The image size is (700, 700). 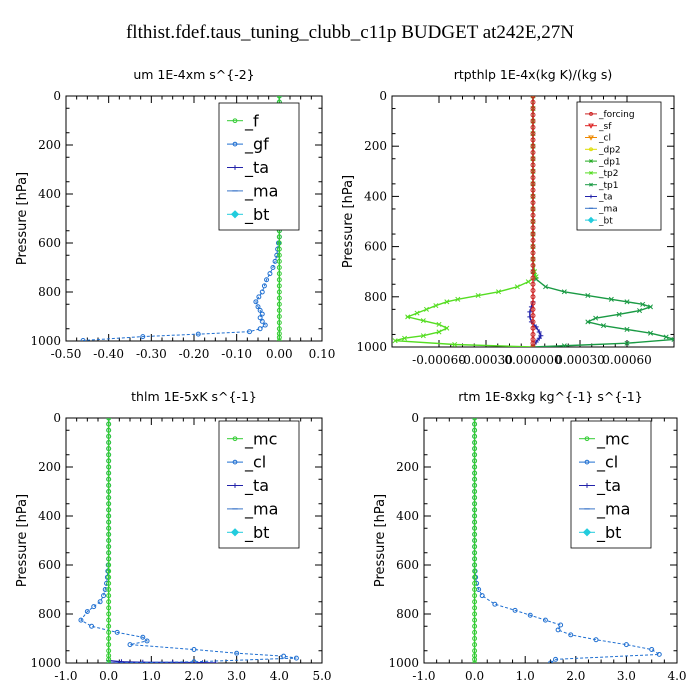 What do you see at coordinates (423, 676) in the screenshot?
I see `x-tick-label: -1.0` at bounding box center [423, 676].